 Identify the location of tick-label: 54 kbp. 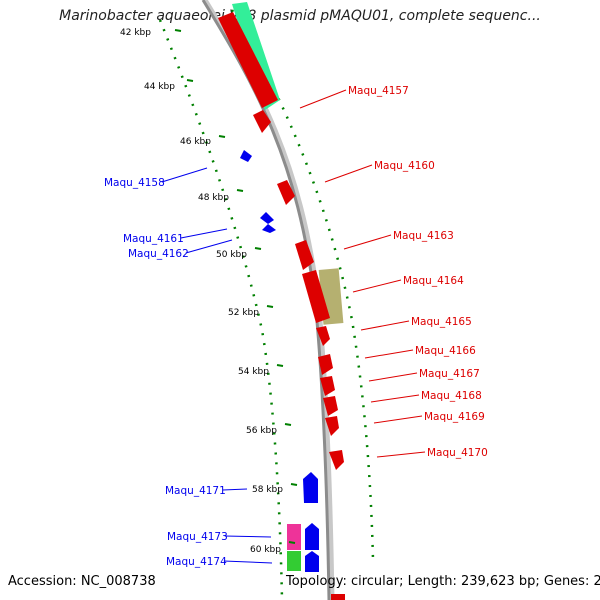
(253, 372).